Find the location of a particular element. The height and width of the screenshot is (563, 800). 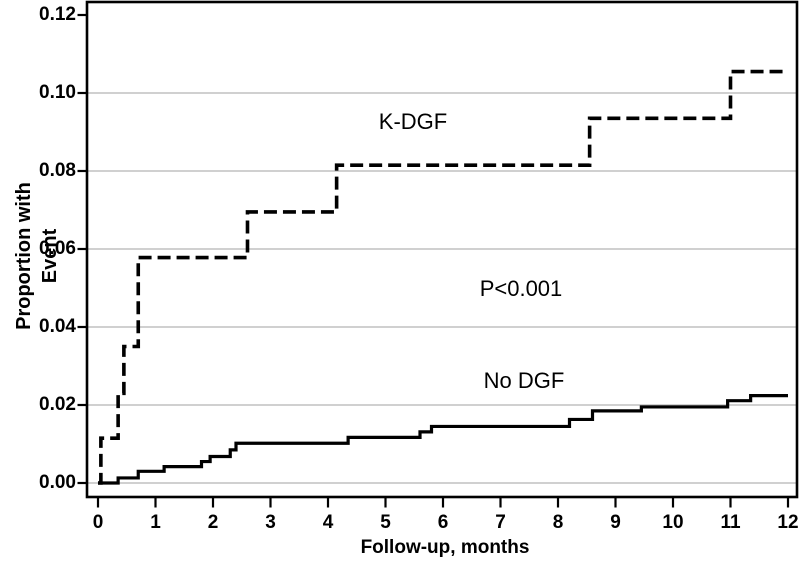

x-tick-label: 11 is located at coordinates (730, 522).